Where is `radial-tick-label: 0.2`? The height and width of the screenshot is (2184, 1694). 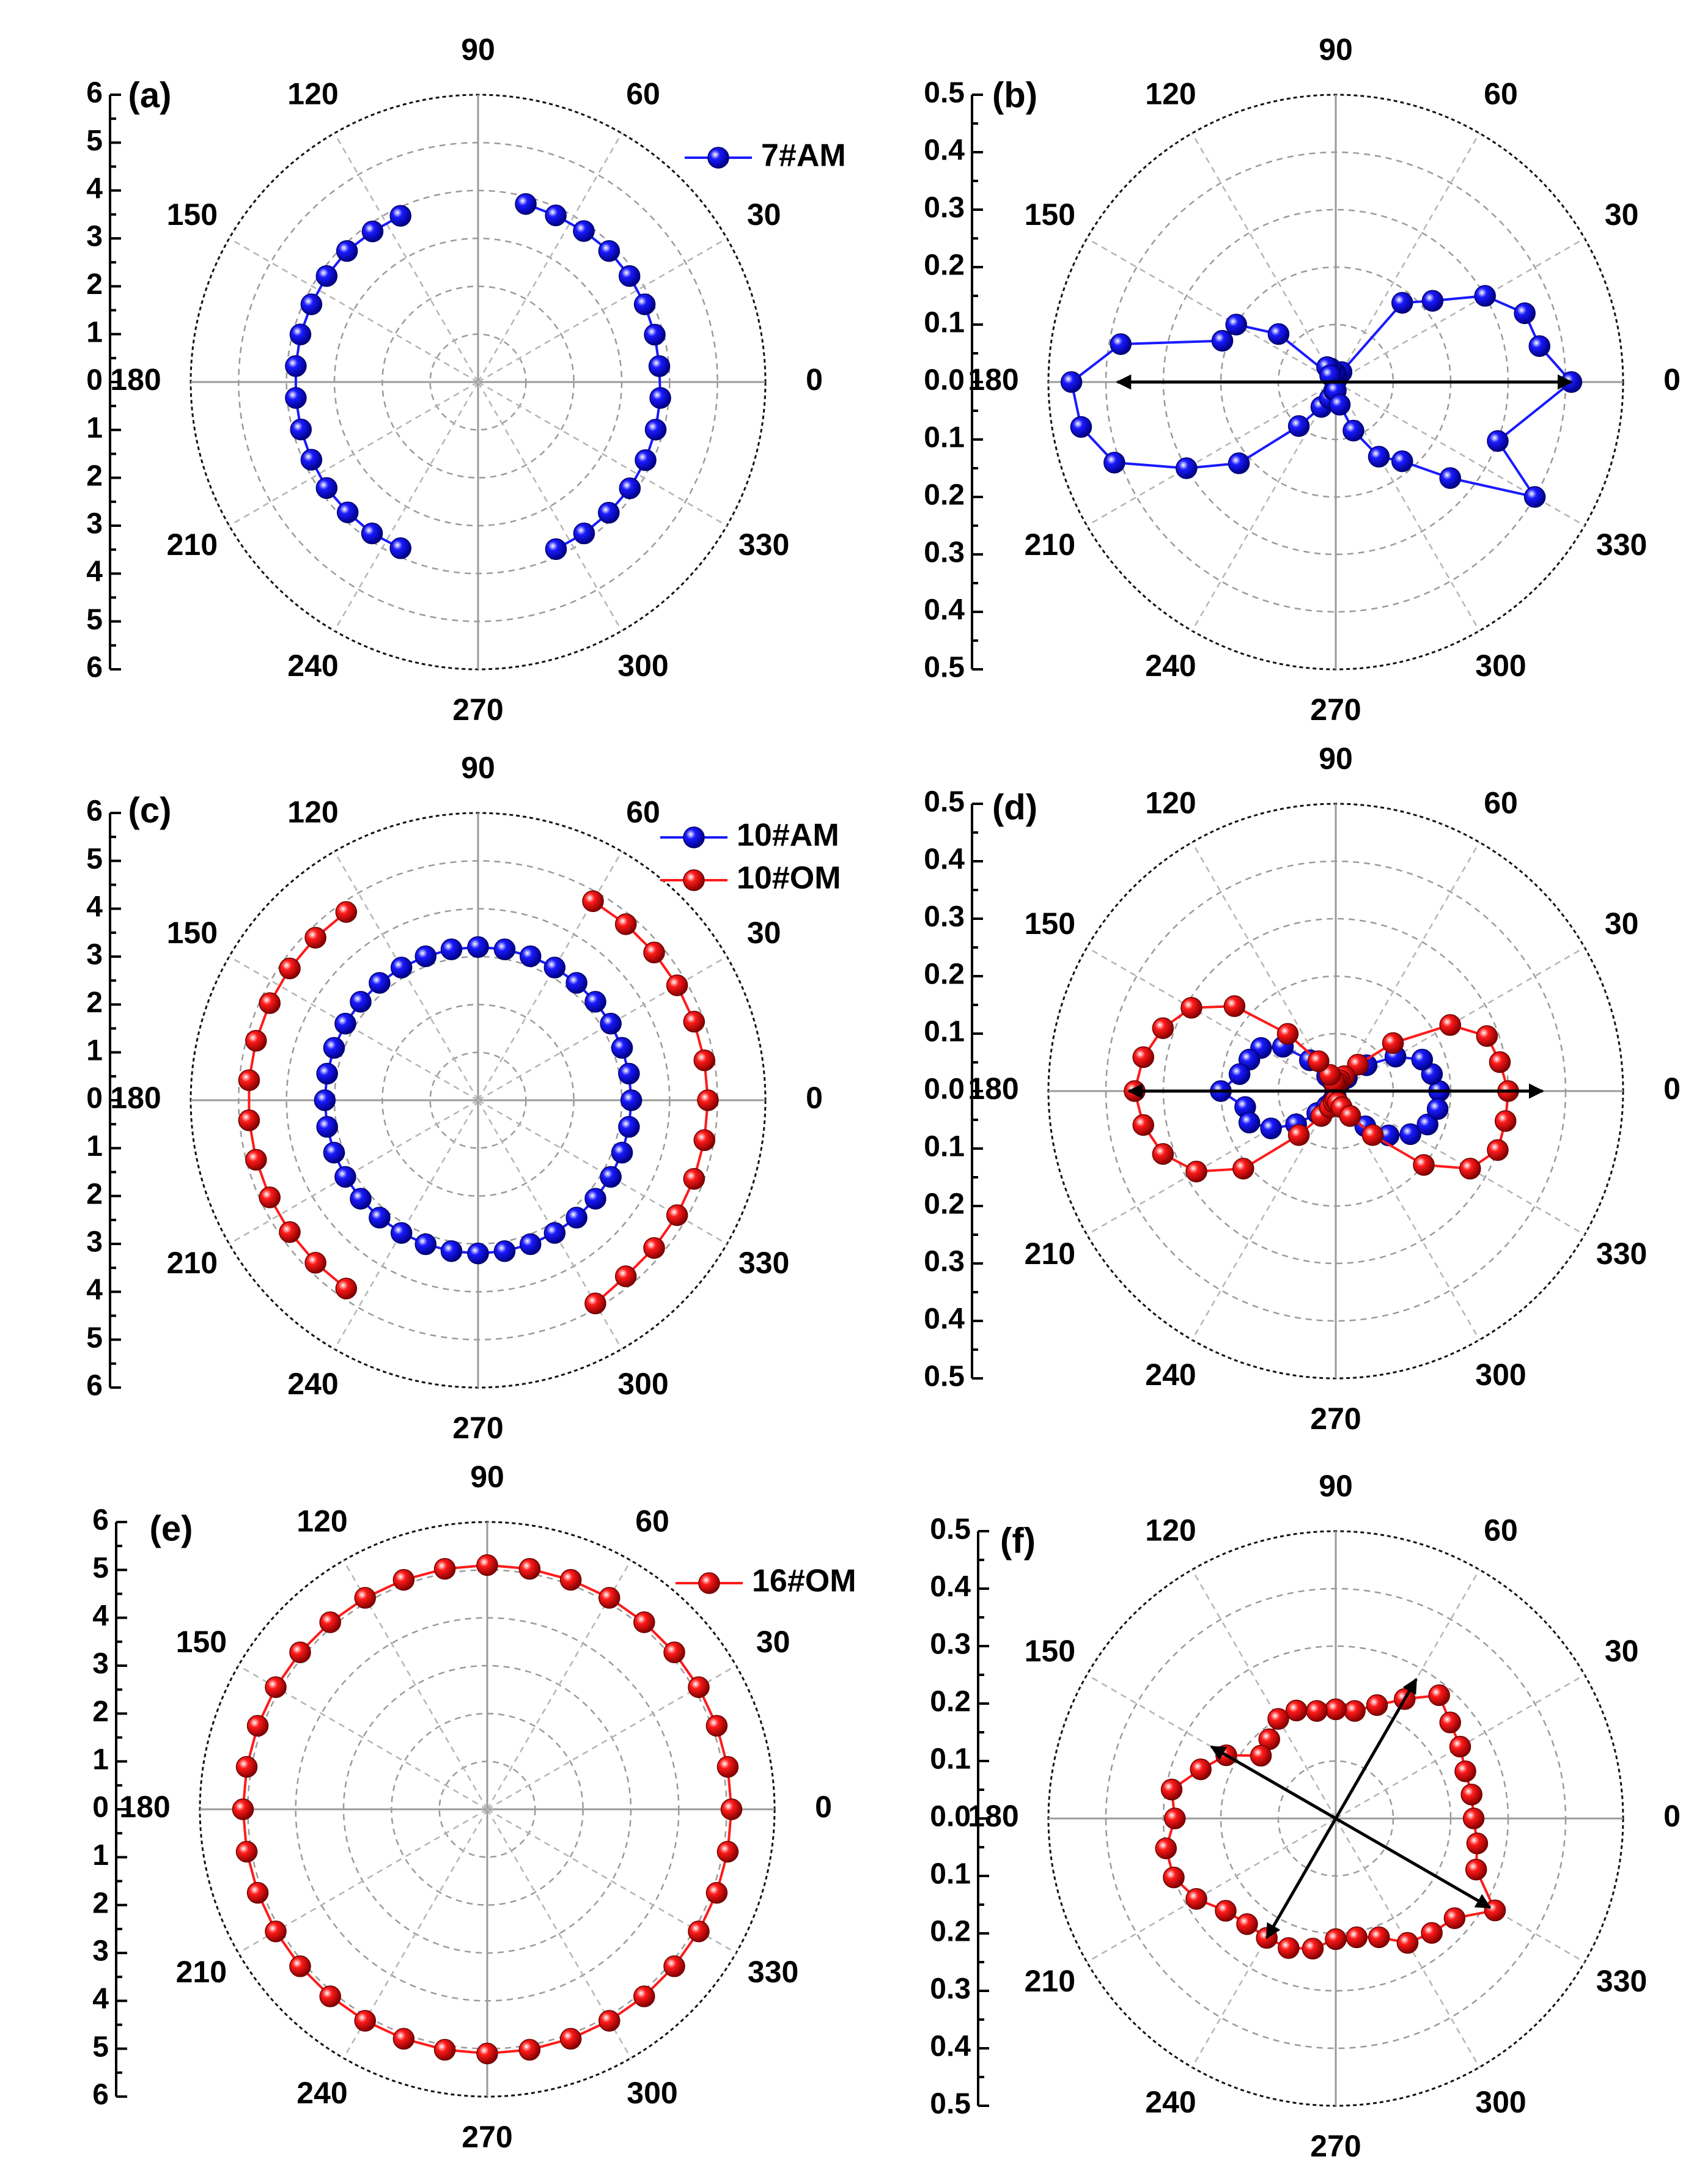 radial-tick-label: 0.2 is located at coordinates (944, 1204).